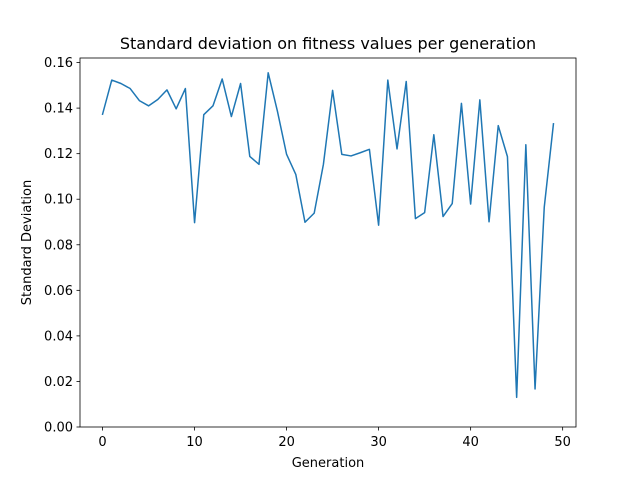  I want to click on y-axis-ticks: 0.00 0.02 0.04 0.06 0.08 0.10 0.12 0.14 0.16, so click(62, 246).